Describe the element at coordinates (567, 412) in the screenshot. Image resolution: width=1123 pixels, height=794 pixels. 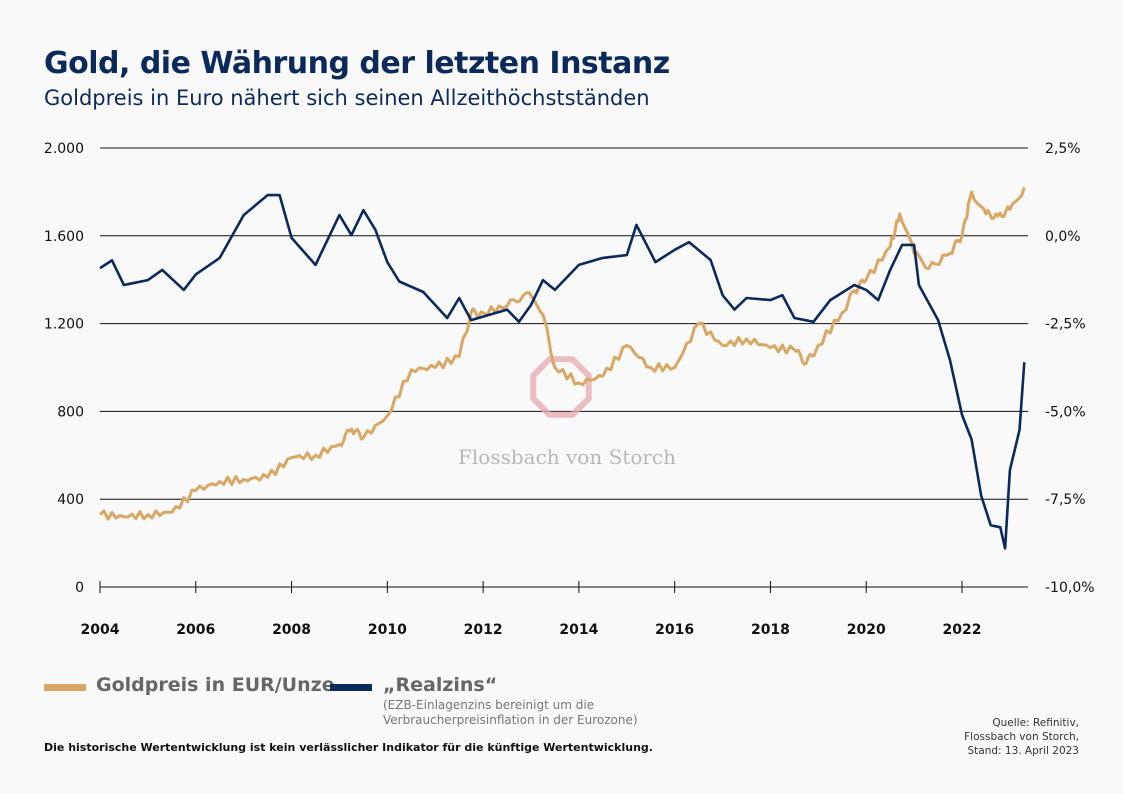
I see `watermark-logo: Flossbach von Storch` at that location.